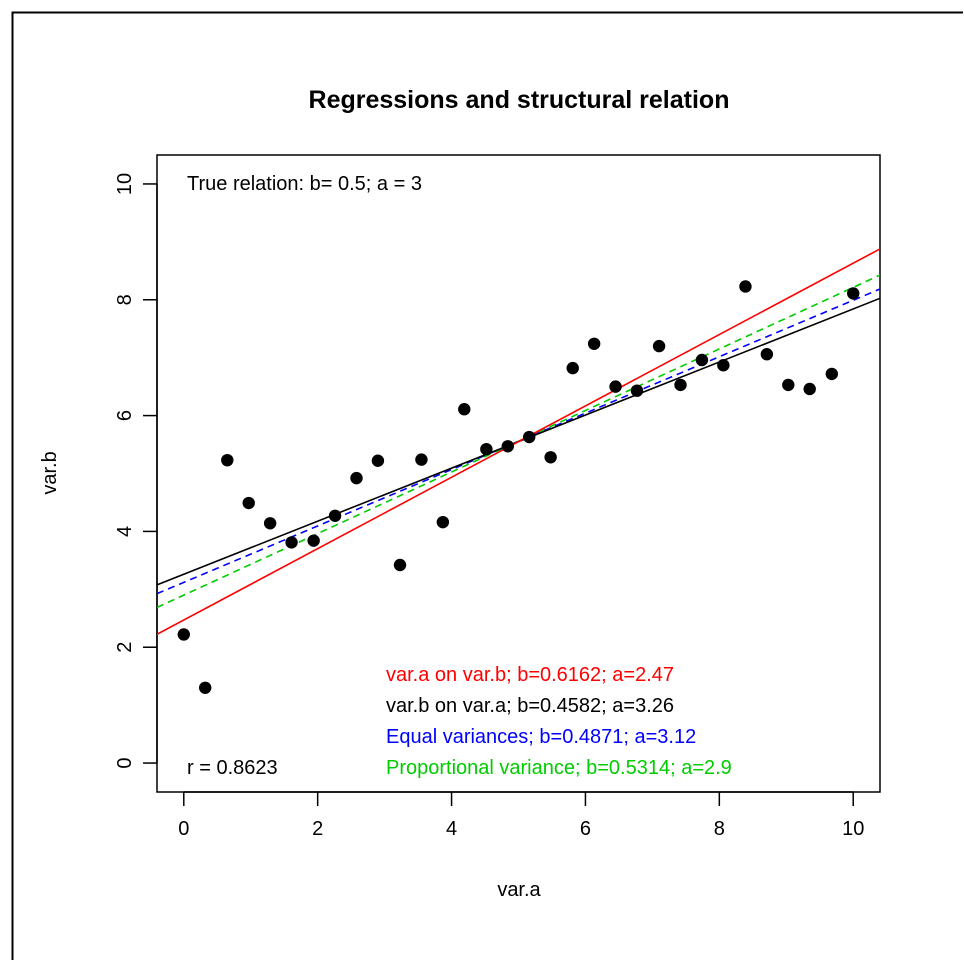 The width and height of the screenshot is (964, 965). I want to click on y-tick-label: 2, so click(125, 647).